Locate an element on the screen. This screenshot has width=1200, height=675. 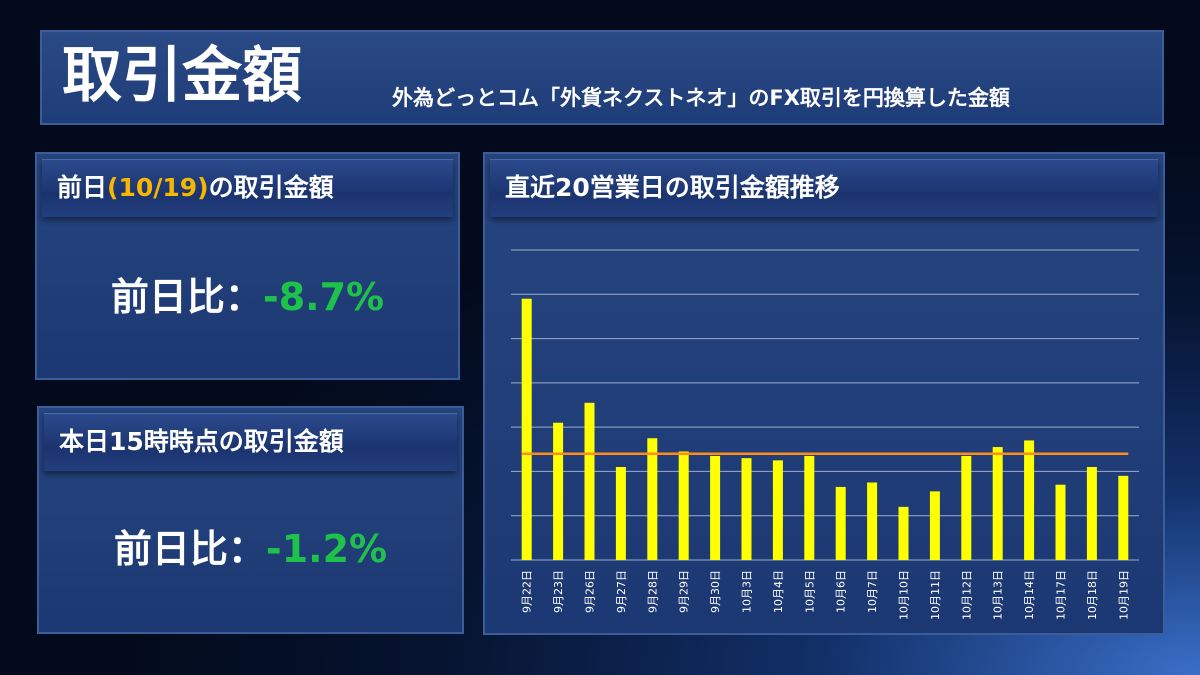
chart-title: 直近20営業日の取引金額推移 is located at coordinates (672, 187).